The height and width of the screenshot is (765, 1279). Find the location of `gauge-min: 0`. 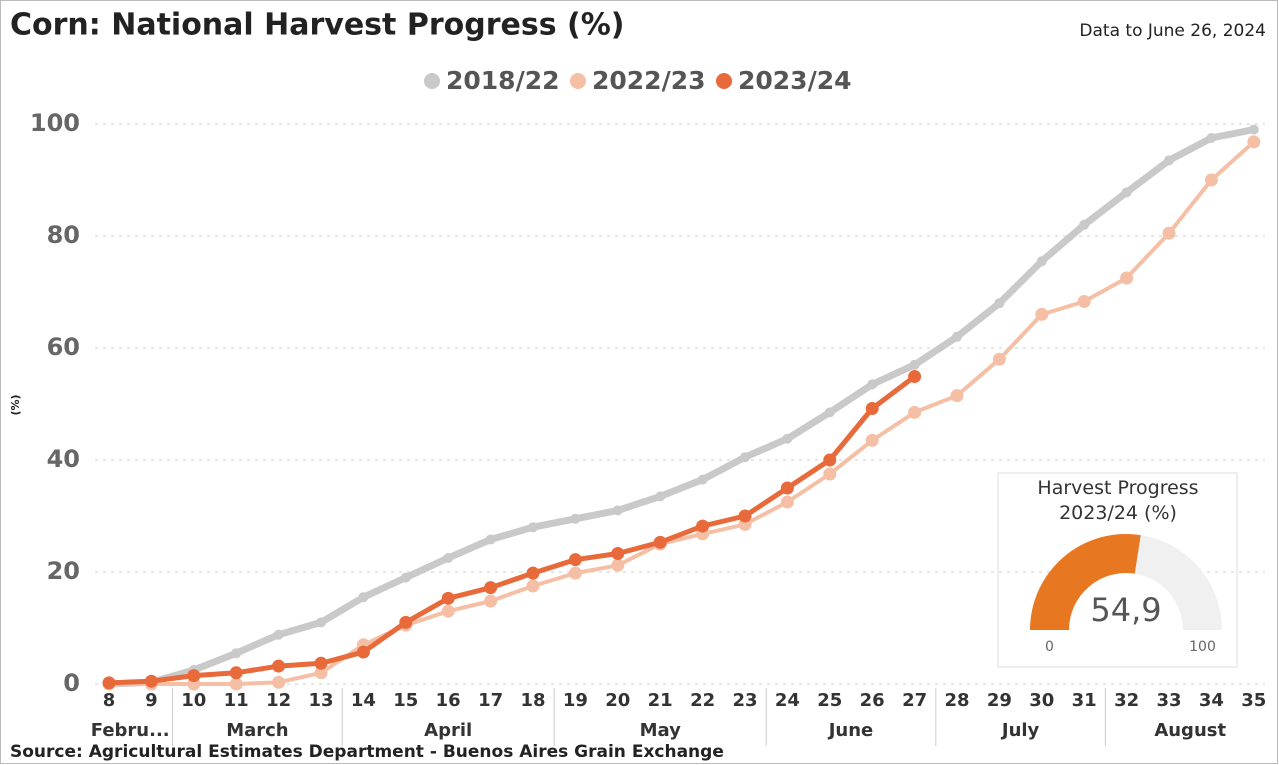

gauge-min: 0 is located at coordinates (1049, 647).